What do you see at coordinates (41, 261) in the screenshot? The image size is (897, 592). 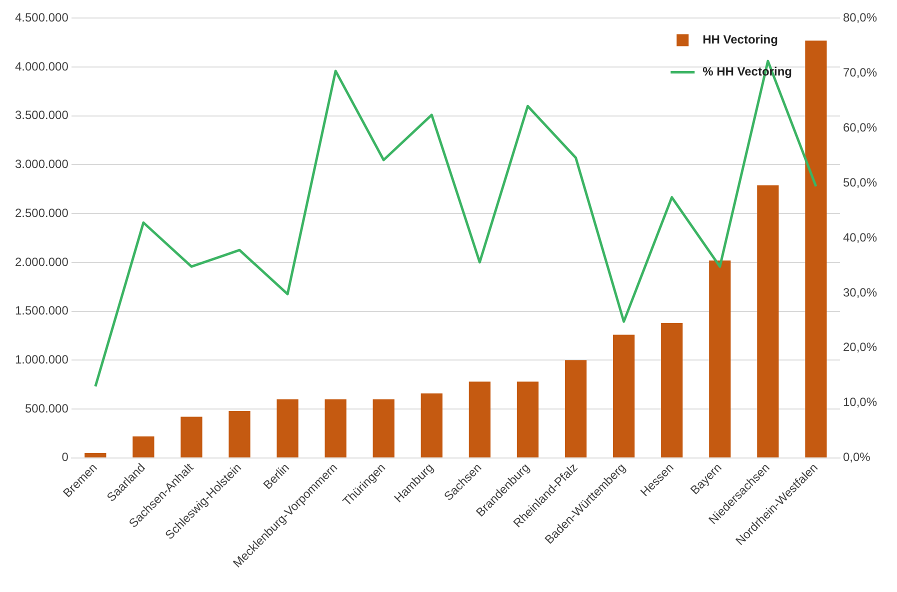 I see `y-tick-label: 2.000.000` at bounding box center [41, 261].